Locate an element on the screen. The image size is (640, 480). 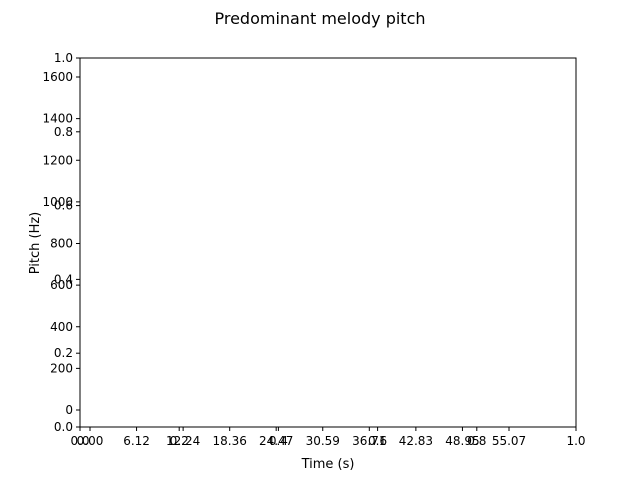
time-tick-label: 24.47 is located at coordinates (276, 441).